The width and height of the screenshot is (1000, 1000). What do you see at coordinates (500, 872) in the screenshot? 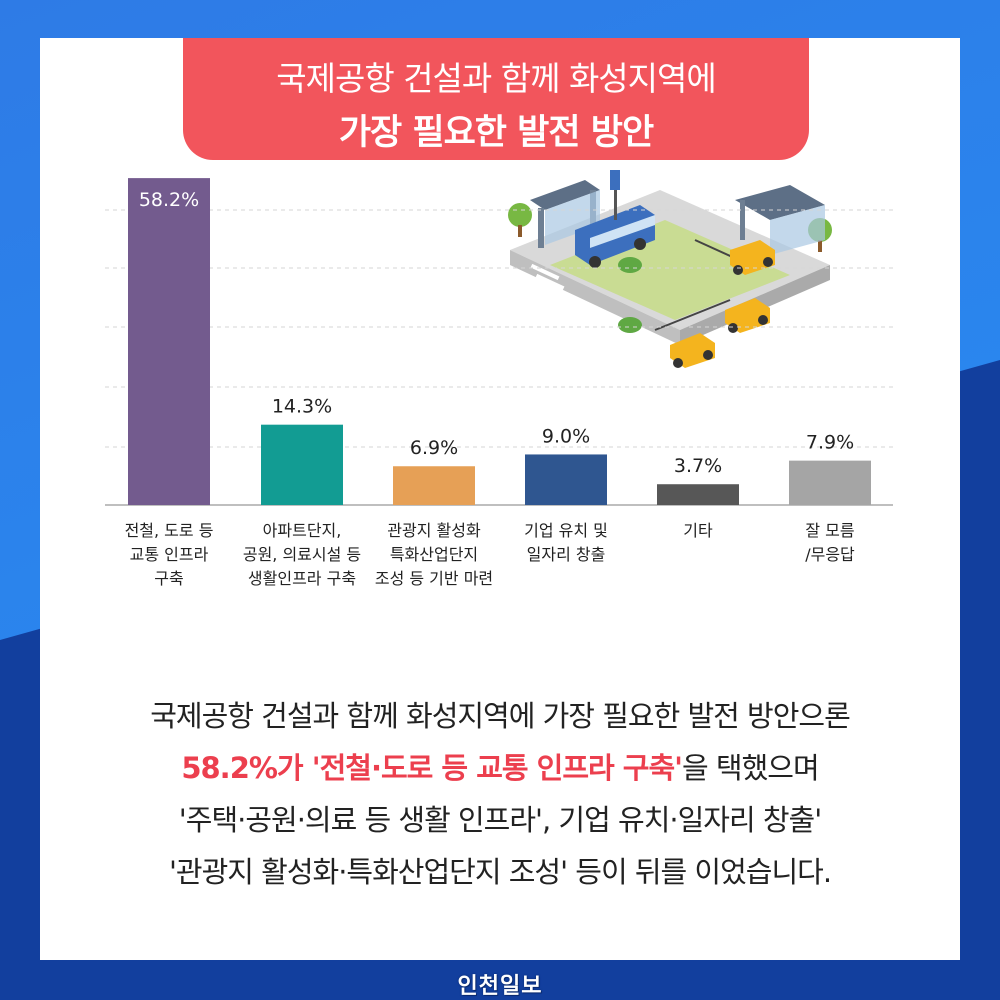
I see `summary-line-4: '관광지 활성화·특화산업단지 조성' 등이 뒤를 이었습니다.` at bounding box center [500, 872].